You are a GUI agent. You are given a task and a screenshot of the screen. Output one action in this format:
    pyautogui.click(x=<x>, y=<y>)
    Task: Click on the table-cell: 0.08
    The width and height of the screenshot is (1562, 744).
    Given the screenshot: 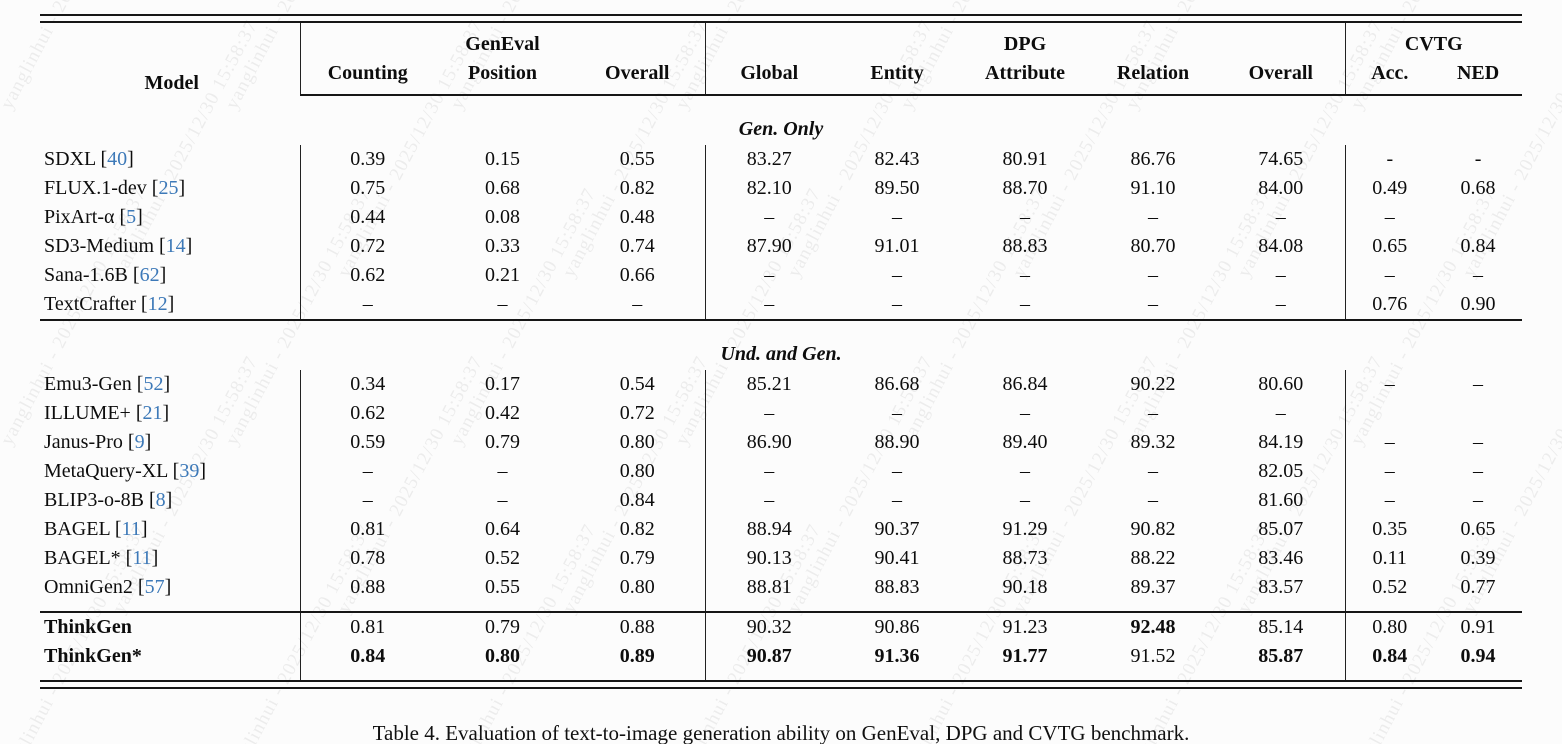 What is the action you would take?
    pyautogui.click(x=502, y=217)
    